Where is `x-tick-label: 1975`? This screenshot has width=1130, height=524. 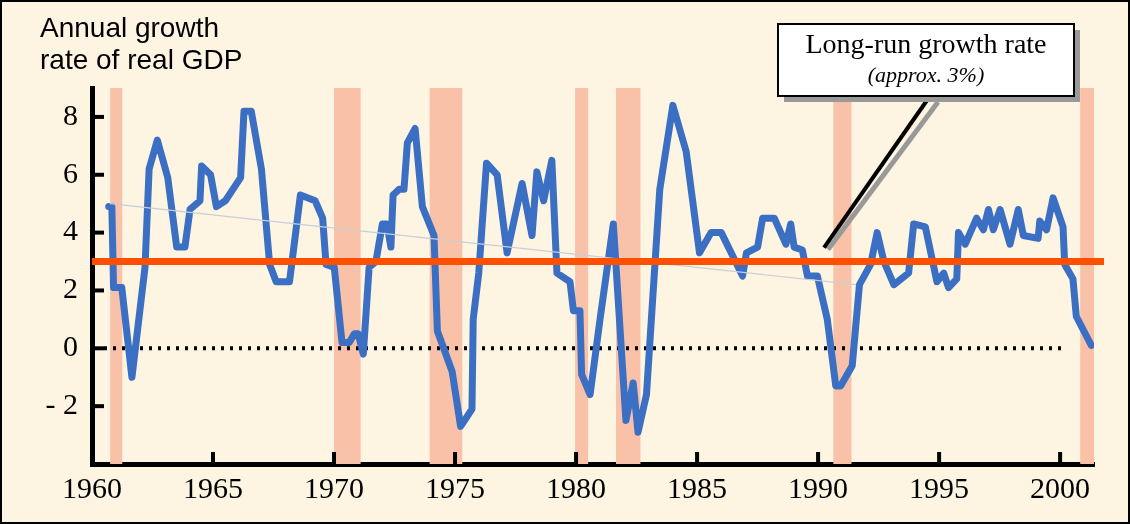 x-tick-label: 1975 is located at coordinates (455, 487).